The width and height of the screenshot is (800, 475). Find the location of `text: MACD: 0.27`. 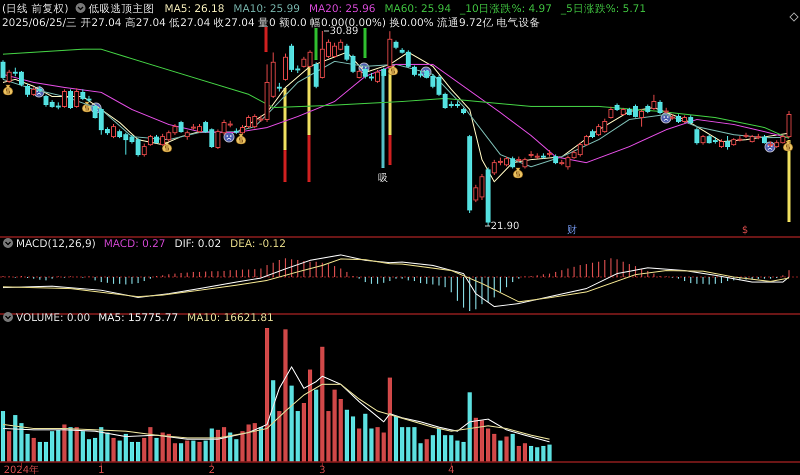

text: MACD: 0.27 is located at coordinates (135, 244).